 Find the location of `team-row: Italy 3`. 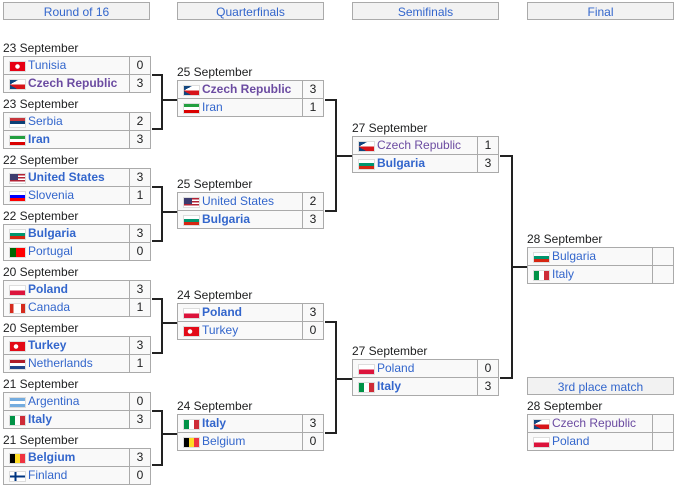

team-row: Italy 3 is located at coordinates (251, 423).